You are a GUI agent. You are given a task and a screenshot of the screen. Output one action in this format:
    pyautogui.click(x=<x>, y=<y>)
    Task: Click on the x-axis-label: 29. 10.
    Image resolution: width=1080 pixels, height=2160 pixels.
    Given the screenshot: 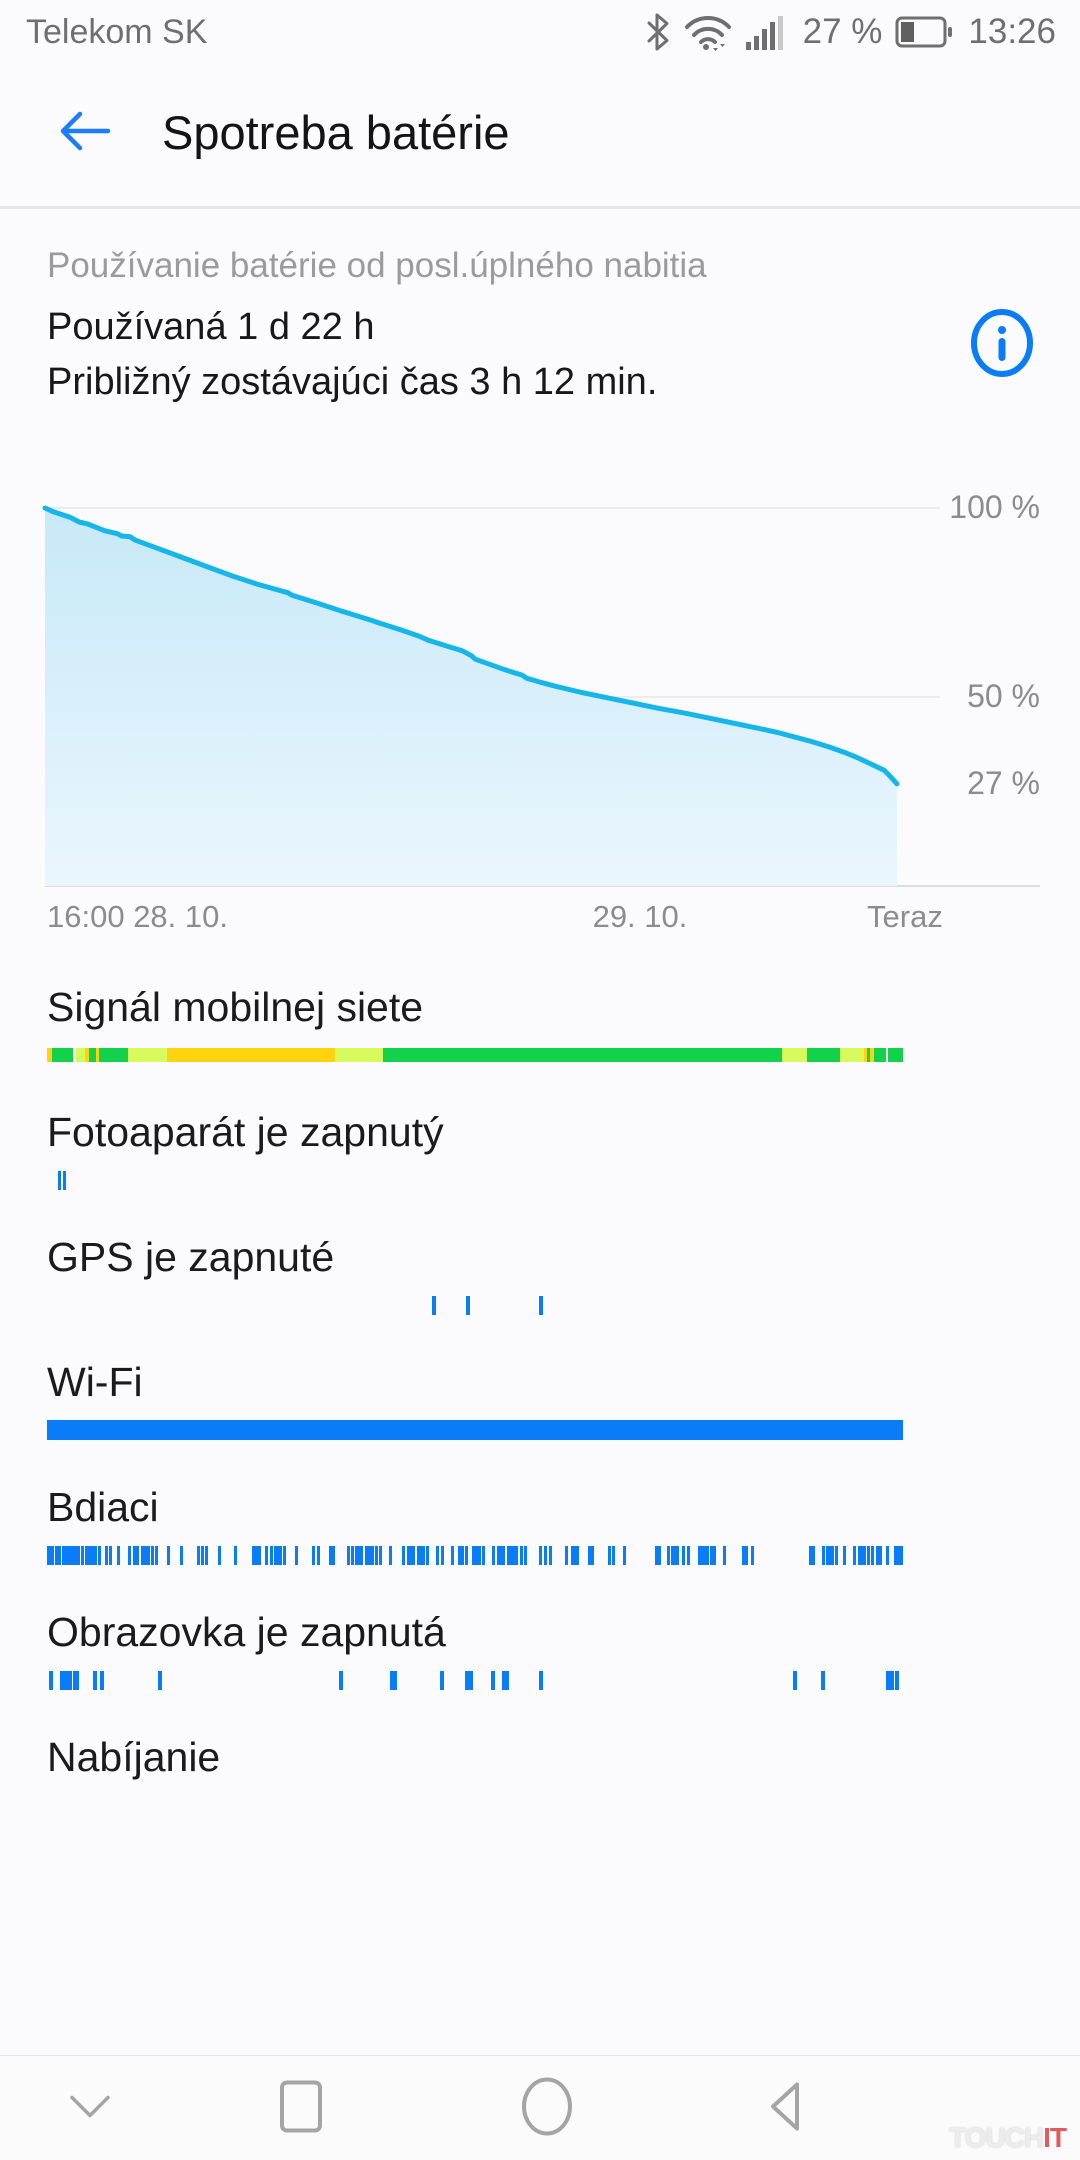 What is the action you would take?
    pyautogui.click(x=640, y=916)
    